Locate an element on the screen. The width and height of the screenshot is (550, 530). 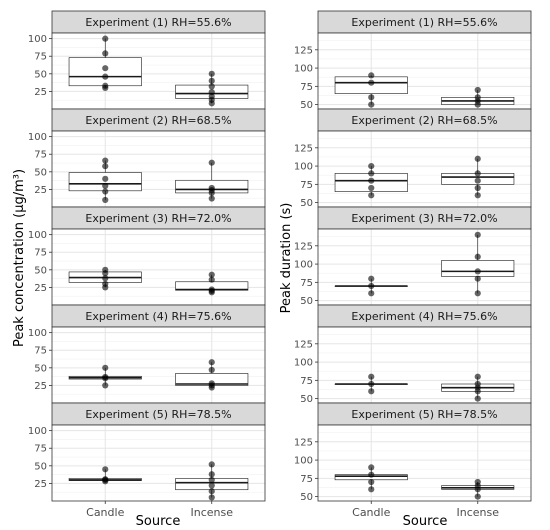
facet-panel: Experiment (2) RH=68.5% 50 75 100 125 is located at coordinates (413, 158).